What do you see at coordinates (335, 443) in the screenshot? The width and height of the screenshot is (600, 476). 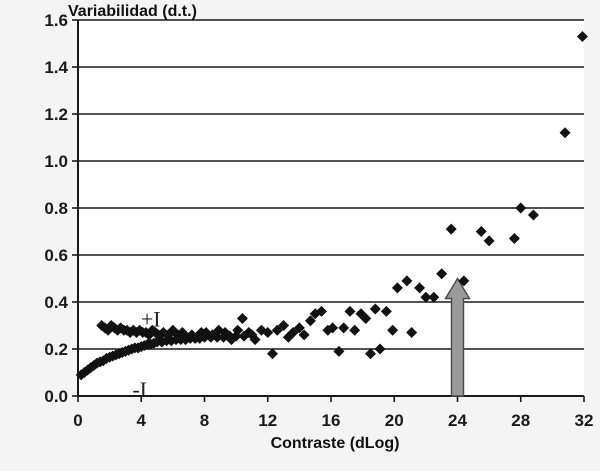 I see `x-axis-title: Contraste (dLog)` at bounding box center [335, 443].